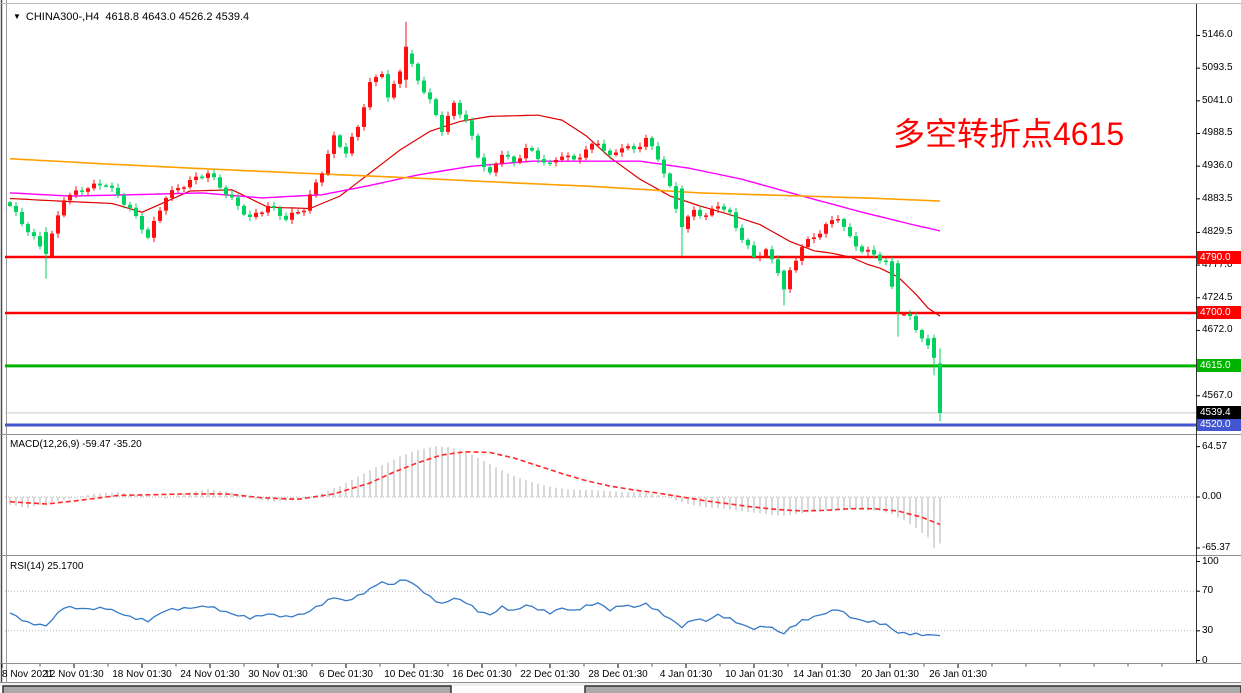 This screenshot has height=693, width=1241. I want to click on symbol-dropdown-icon: ▼, so click(17, 16).